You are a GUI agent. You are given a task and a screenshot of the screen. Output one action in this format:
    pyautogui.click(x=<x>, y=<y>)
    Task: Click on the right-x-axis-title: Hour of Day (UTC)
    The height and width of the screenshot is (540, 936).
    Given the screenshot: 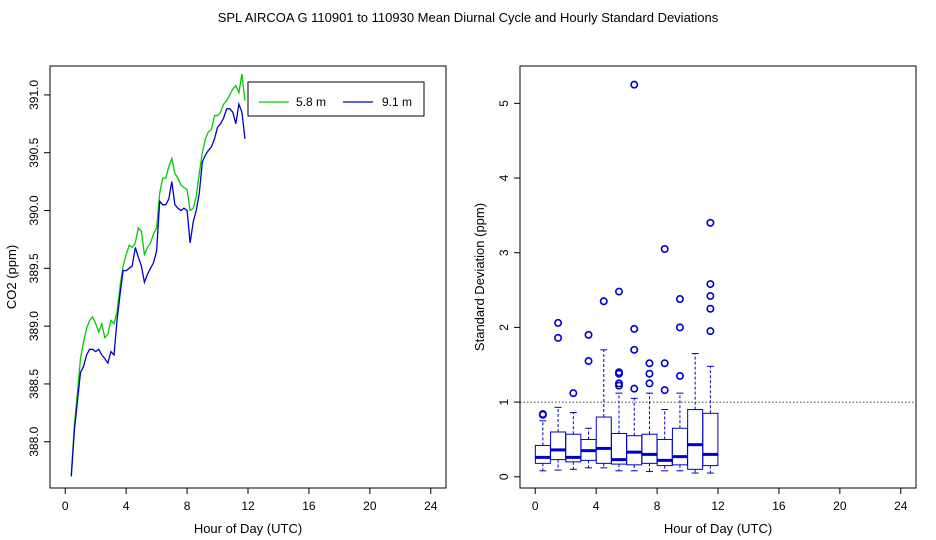 What is the action you would take?
    pyautogui.click(x=718, y=528)
    